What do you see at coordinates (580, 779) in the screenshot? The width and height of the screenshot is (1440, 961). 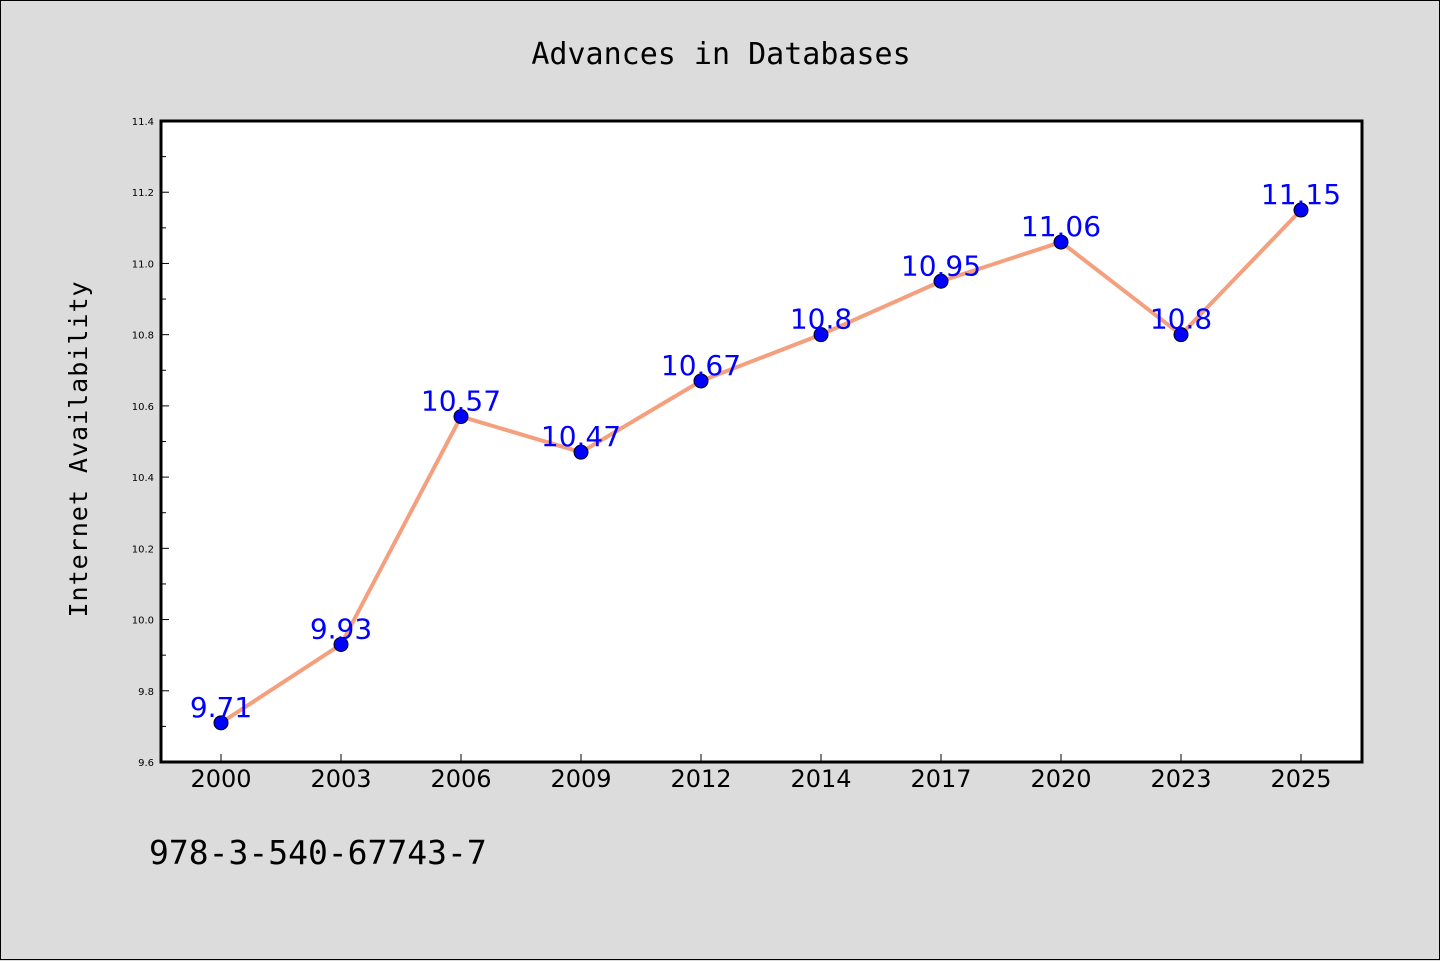 I see `x-tick-label: 2009` at bounding box center [580, 779].